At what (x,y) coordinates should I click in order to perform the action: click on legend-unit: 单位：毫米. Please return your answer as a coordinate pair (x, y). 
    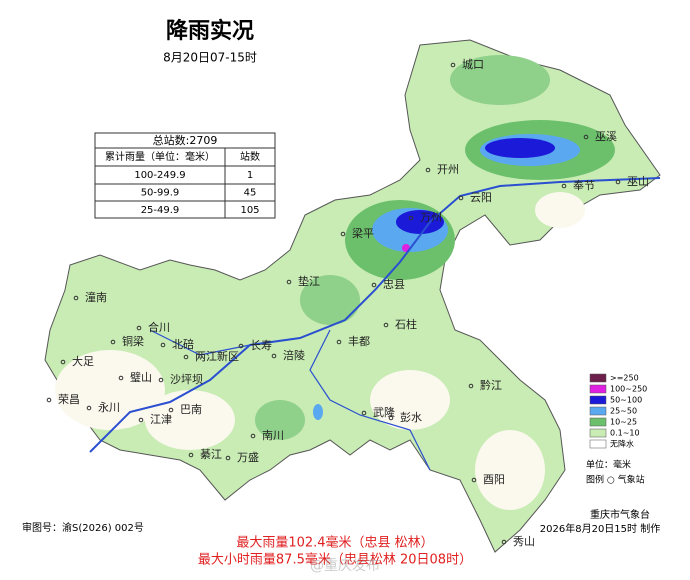
    Looking at the image, I should click on (608, 465).